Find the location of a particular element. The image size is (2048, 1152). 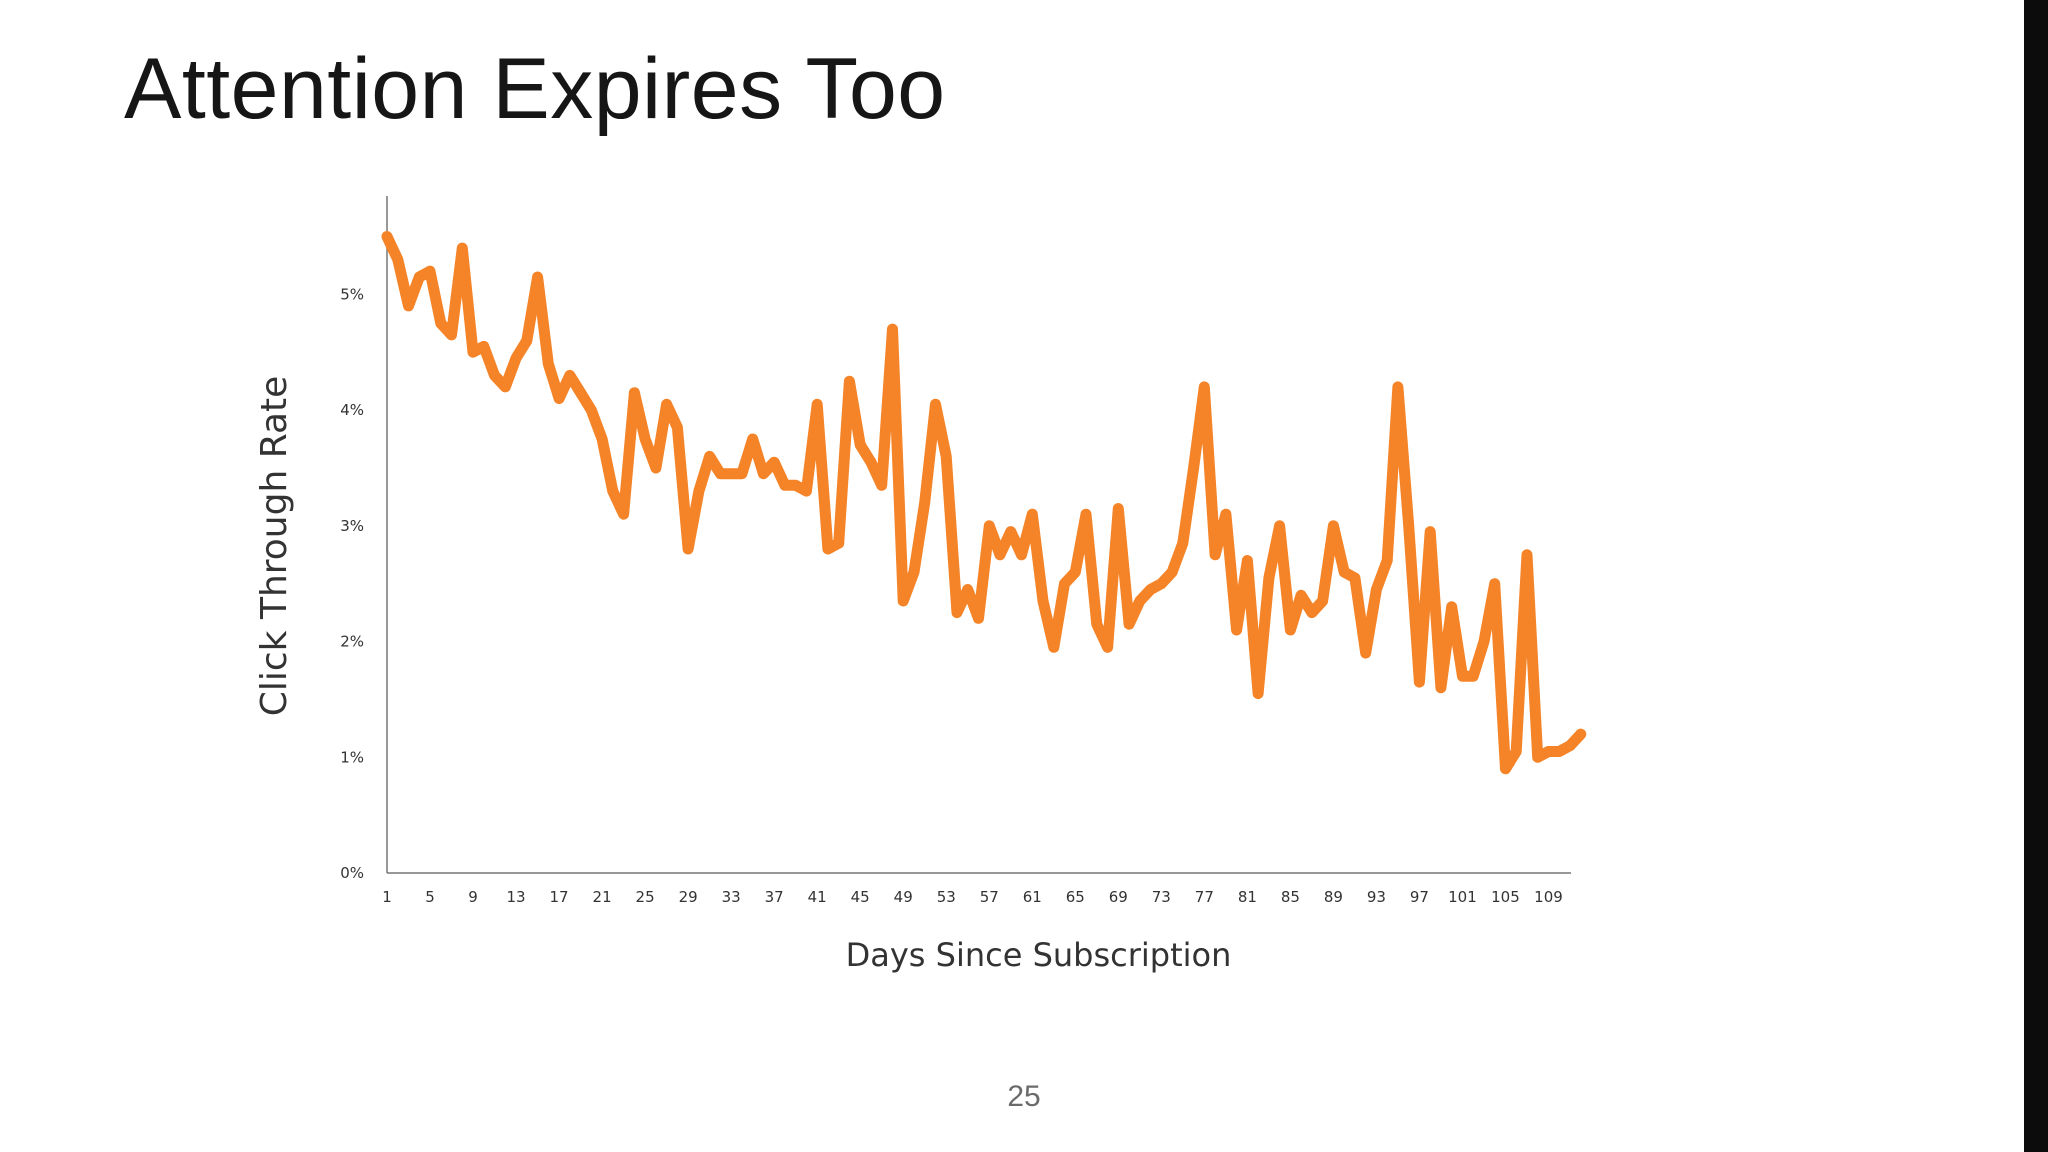

page-number: 25 is located at coordinates (1024, 1096).